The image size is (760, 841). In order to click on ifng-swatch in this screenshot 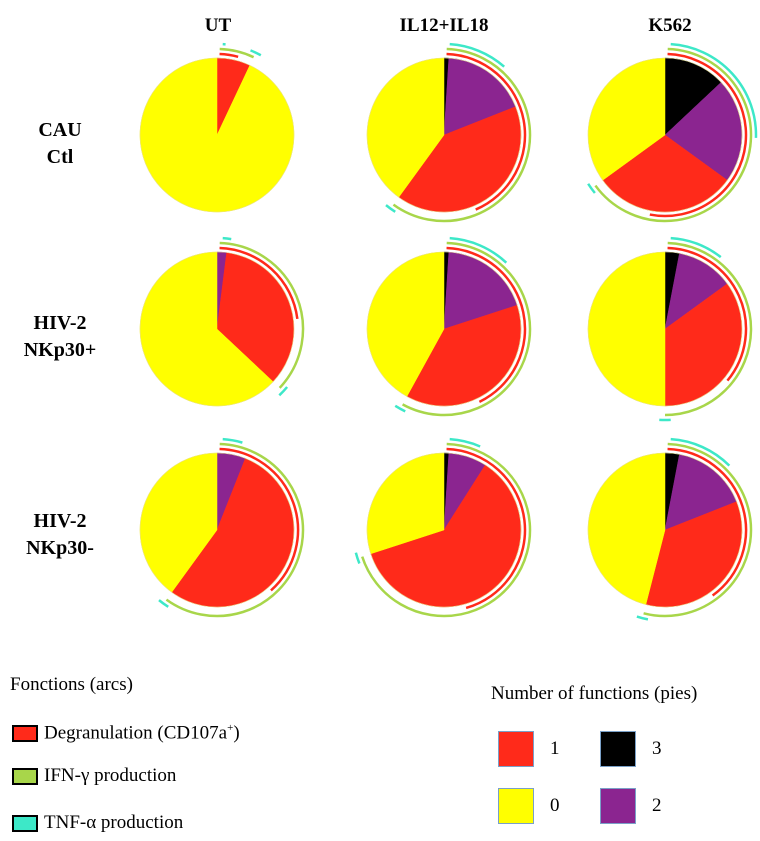, I will do `click(25, 776)`.